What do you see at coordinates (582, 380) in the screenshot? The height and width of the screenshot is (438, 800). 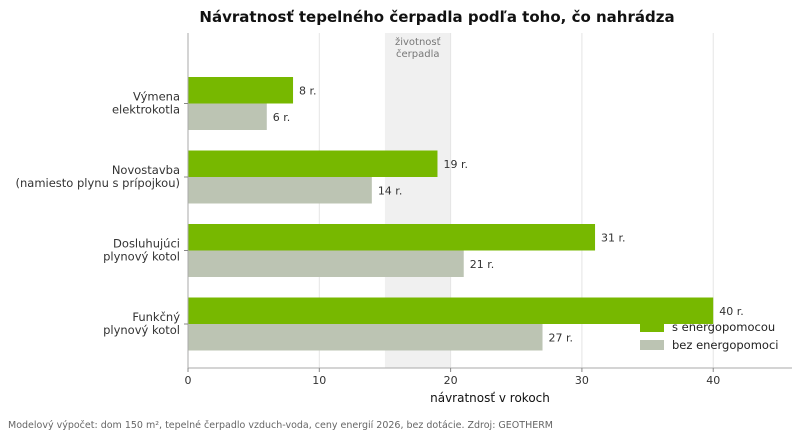 I see `x-tick-label: 30` at bounding box center [582, 380].